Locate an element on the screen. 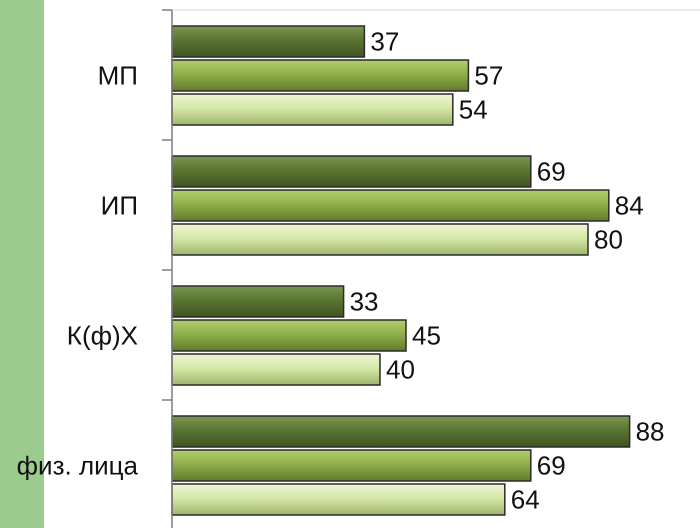  category-label-1: ИП is located at coordinates (119, 206).